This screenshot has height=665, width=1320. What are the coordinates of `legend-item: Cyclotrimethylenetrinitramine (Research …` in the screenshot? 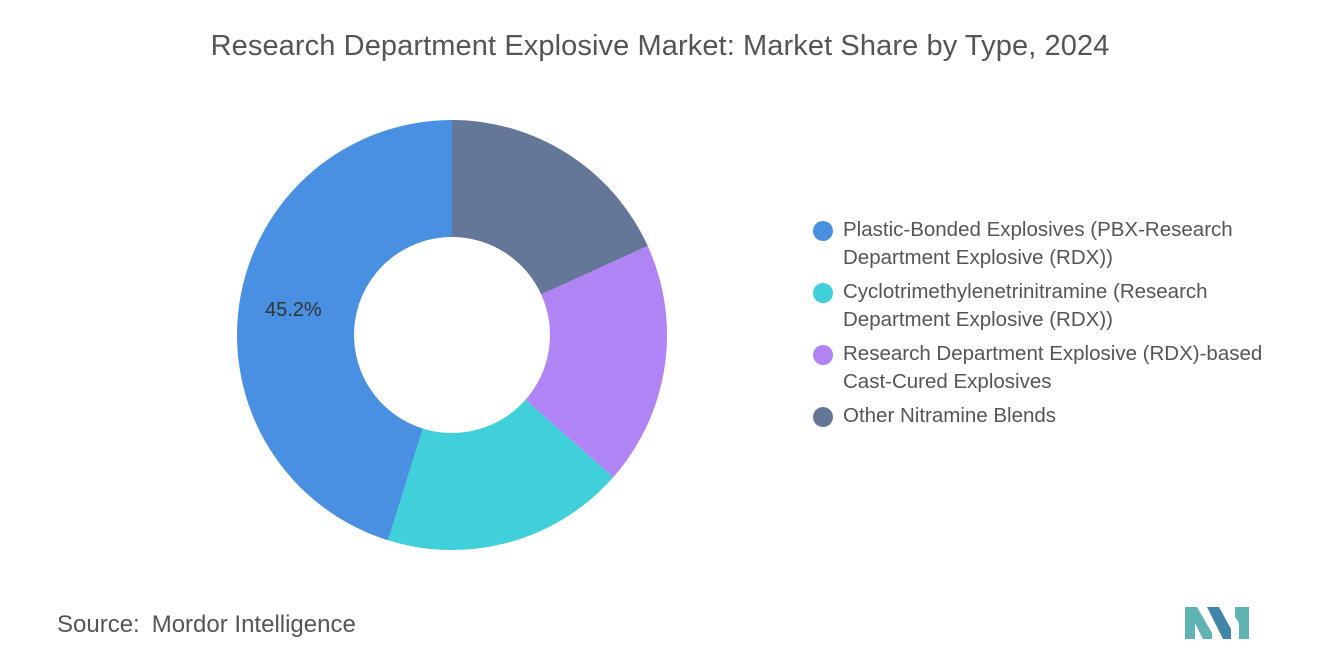 It's located at (1063, 306).